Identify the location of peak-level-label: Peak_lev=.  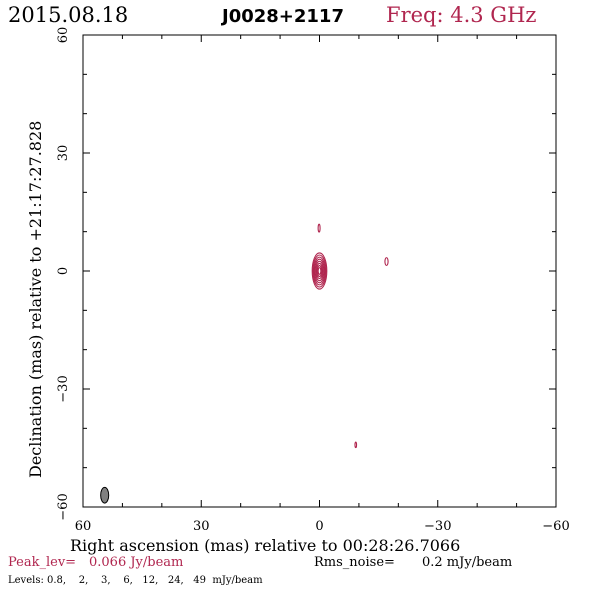
(42, 562).